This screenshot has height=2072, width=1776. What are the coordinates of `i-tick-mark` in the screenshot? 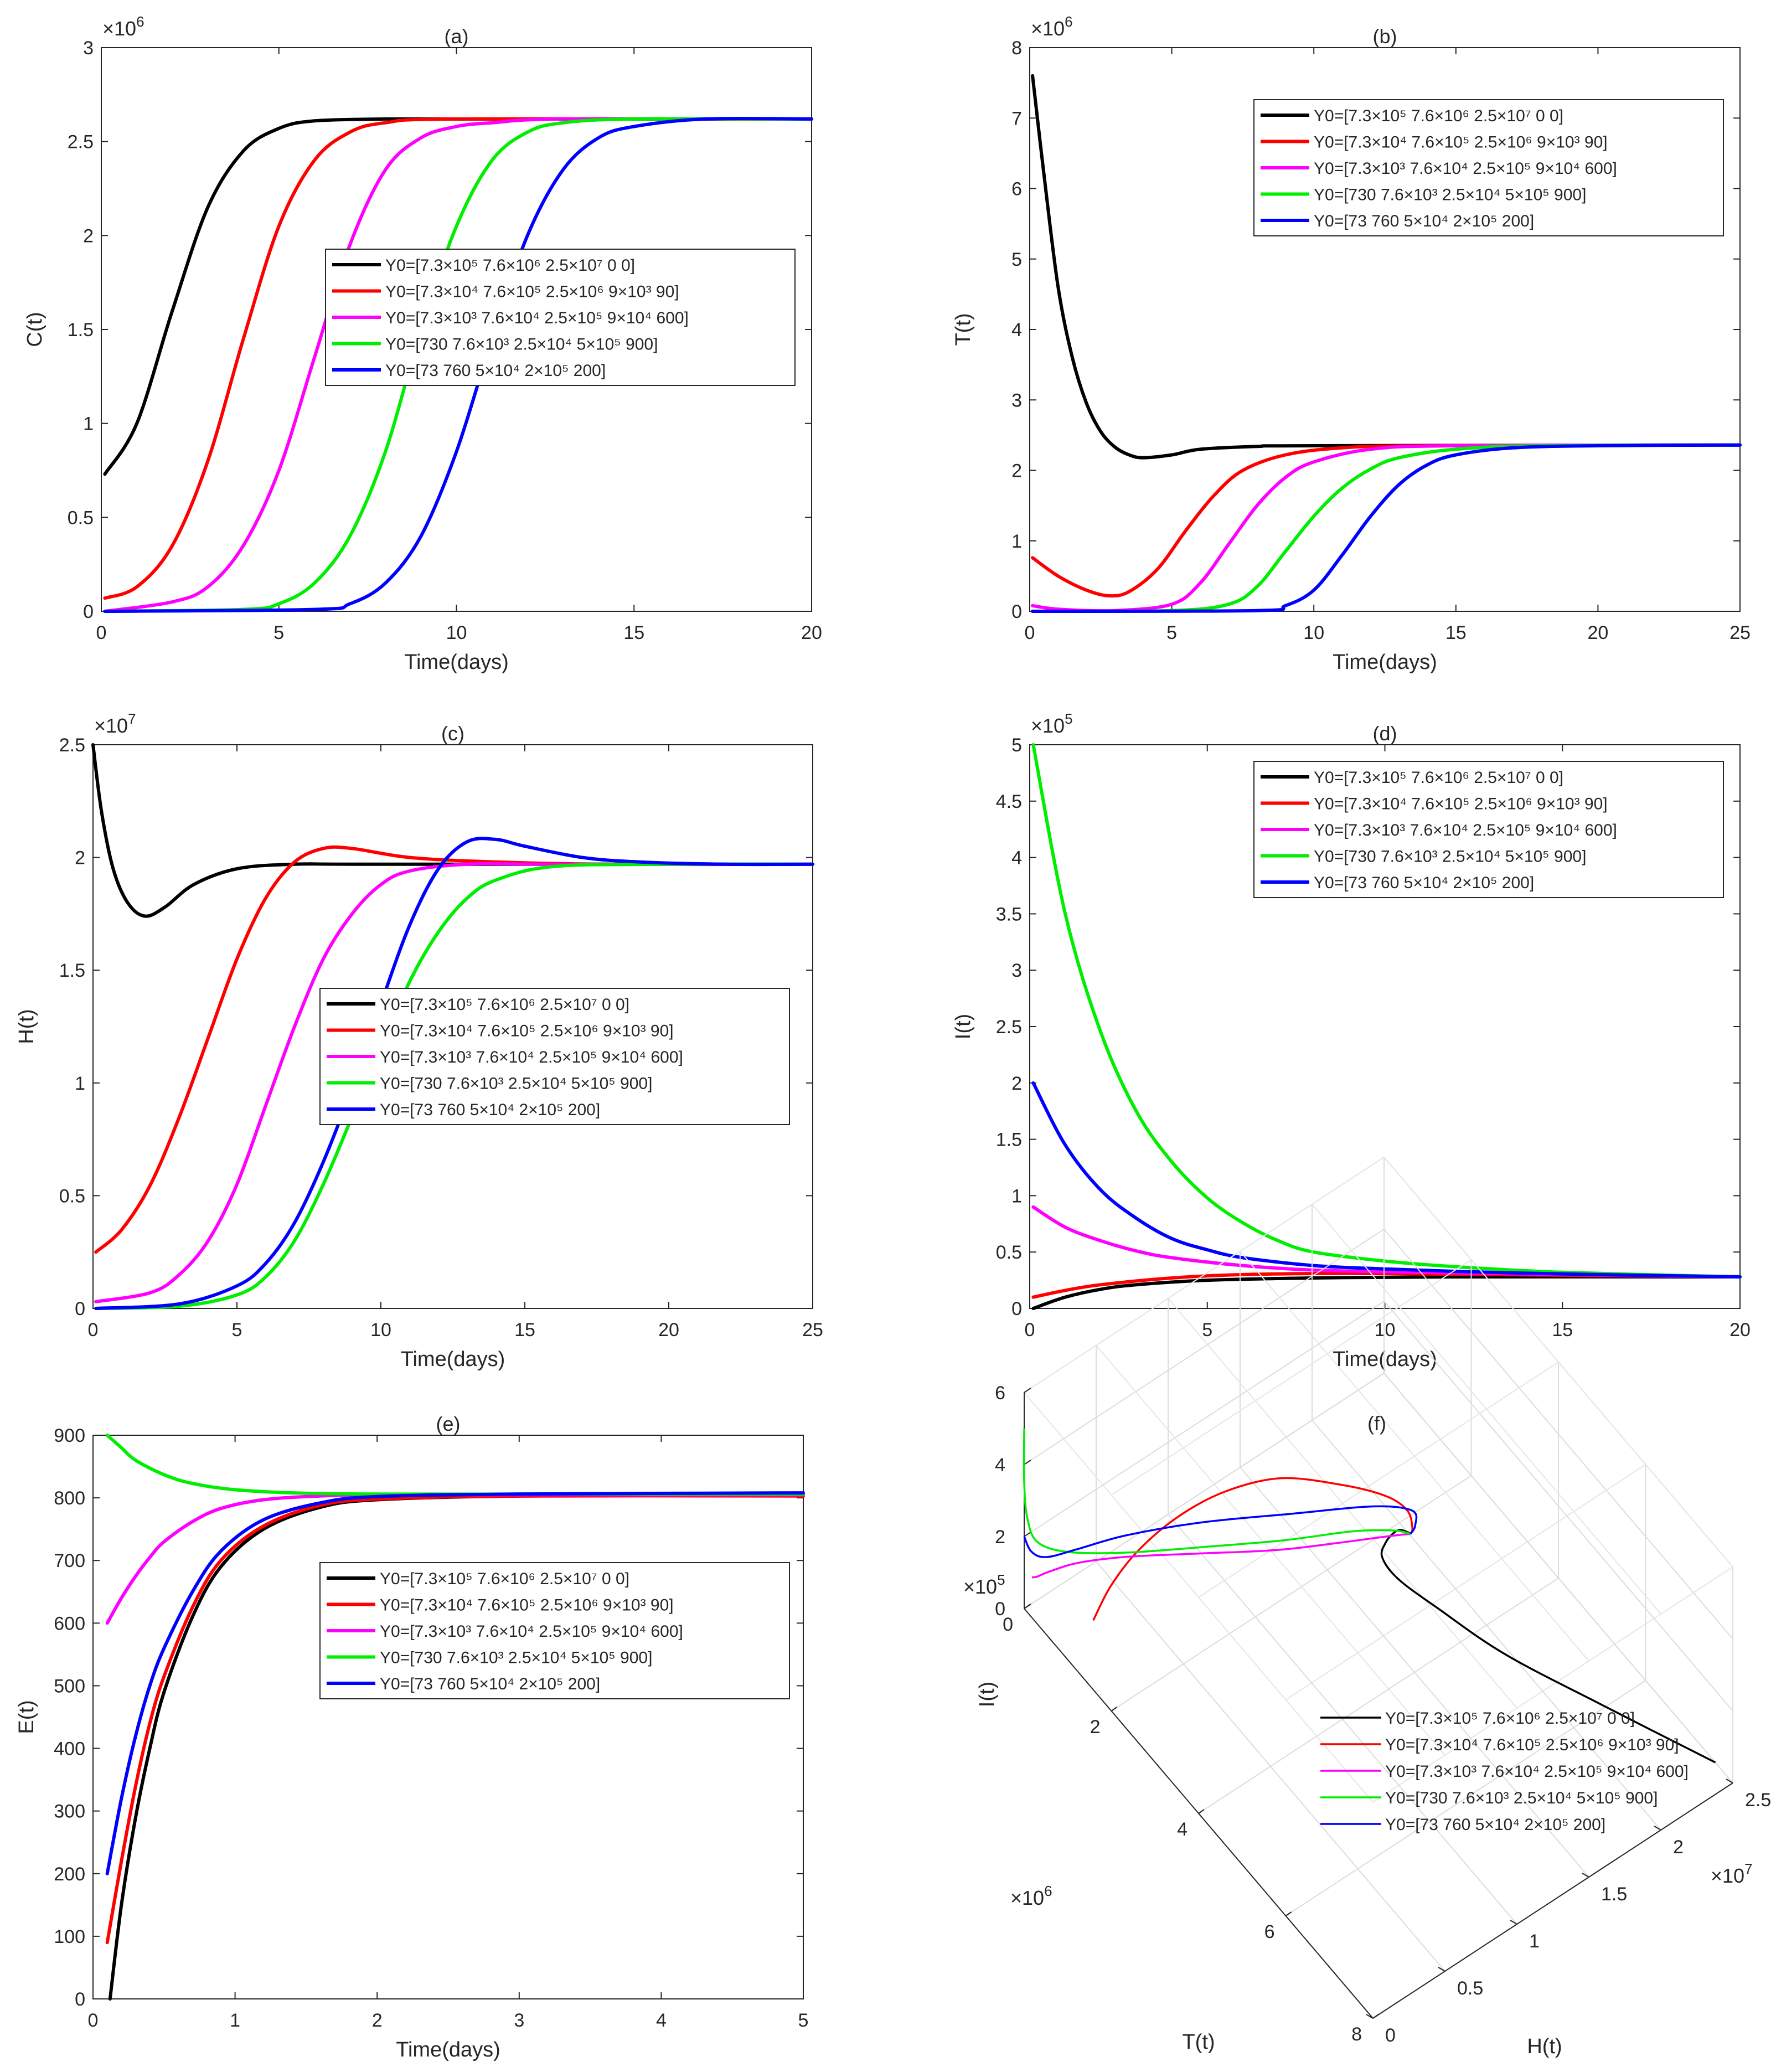 It's located at (1028, 1534).